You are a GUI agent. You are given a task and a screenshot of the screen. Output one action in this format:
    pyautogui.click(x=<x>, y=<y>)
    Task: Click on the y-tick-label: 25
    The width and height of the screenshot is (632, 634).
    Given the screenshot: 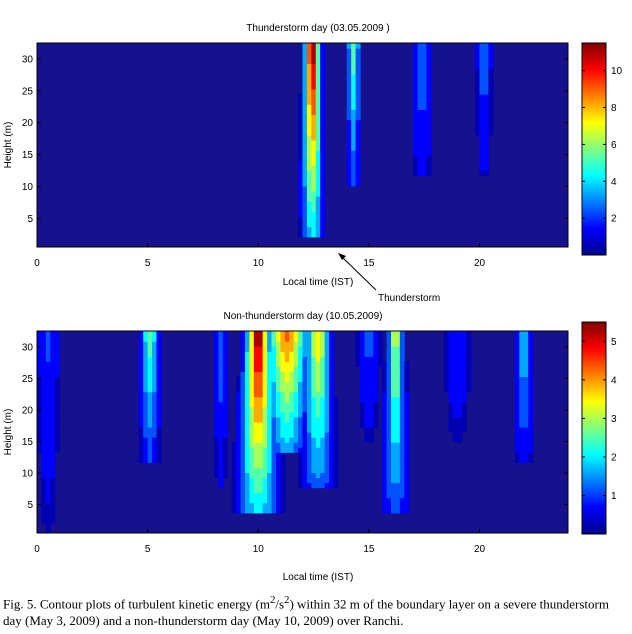 What is the action you would take?
    pyautogui.click(x=28, y=91)
    